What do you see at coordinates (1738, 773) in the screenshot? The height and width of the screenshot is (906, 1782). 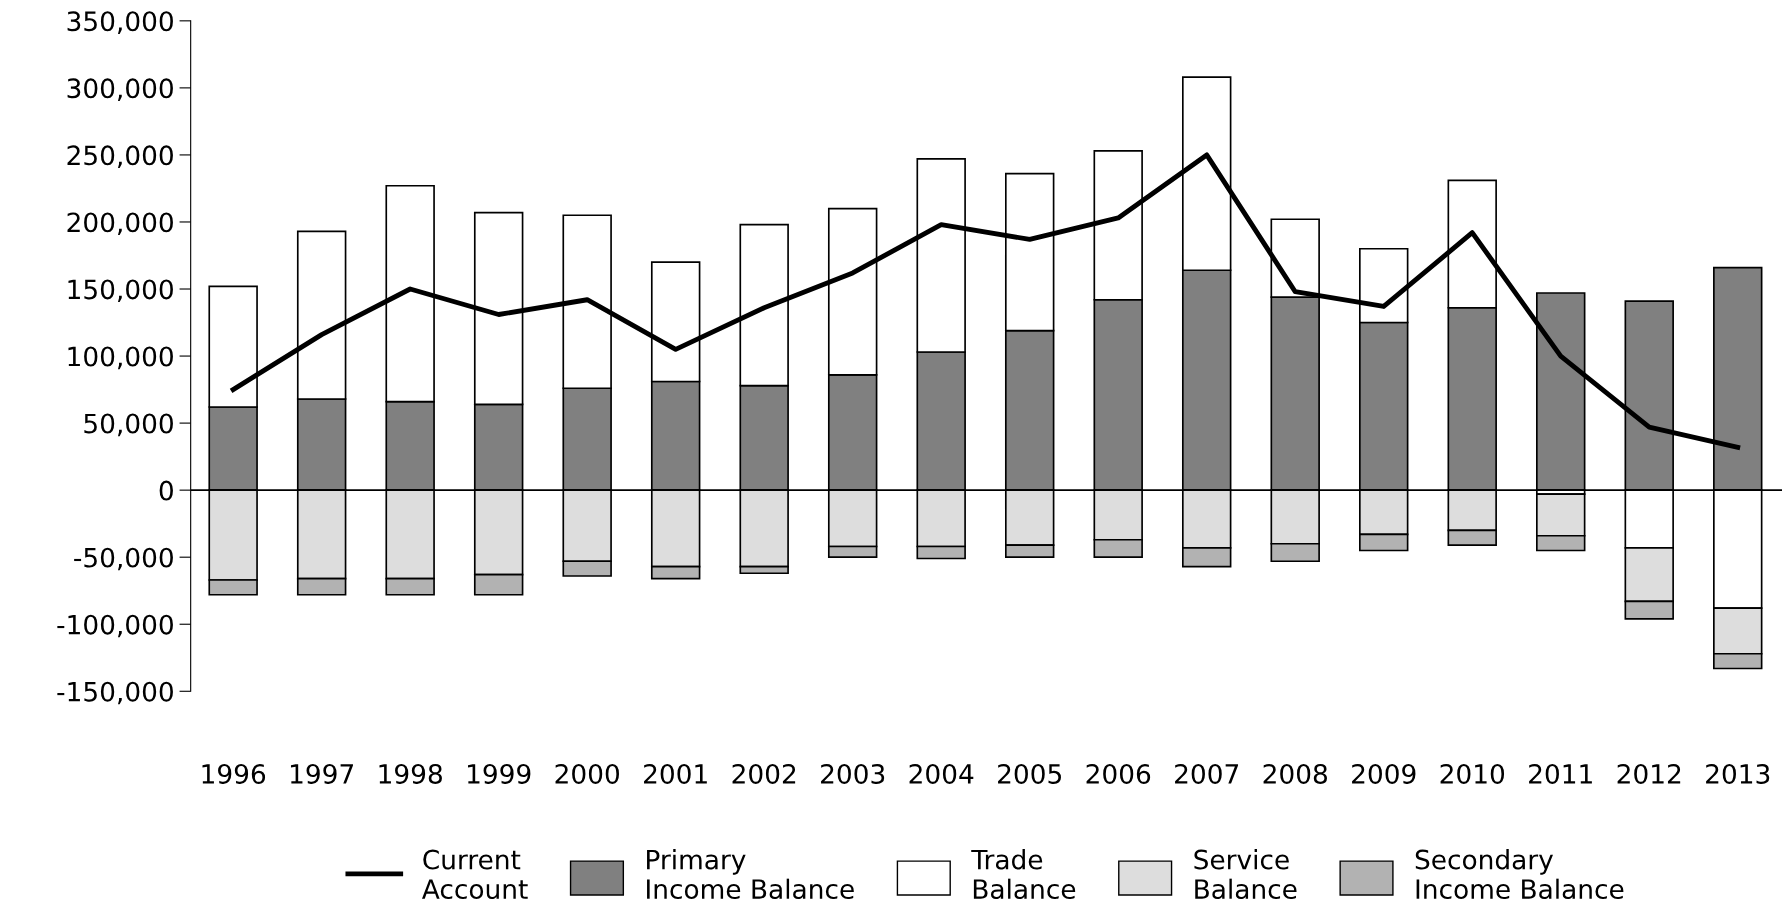 I see `x-tick-label: 2013` at bounding box center [1738, 773].